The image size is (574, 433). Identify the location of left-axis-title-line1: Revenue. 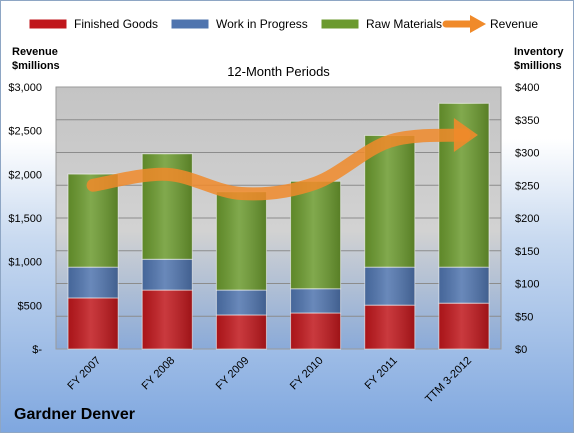
(35, 52).